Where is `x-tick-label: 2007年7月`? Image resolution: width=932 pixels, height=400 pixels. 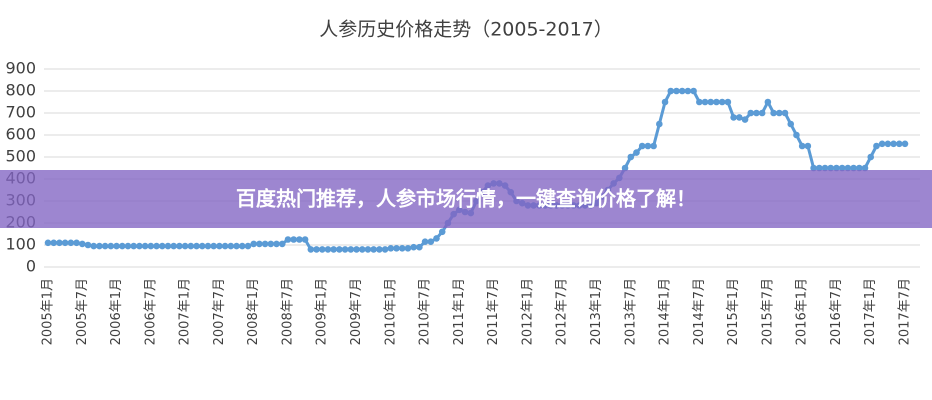
x-tick-label: 2007年7月 is located at coordinates (219, 311).